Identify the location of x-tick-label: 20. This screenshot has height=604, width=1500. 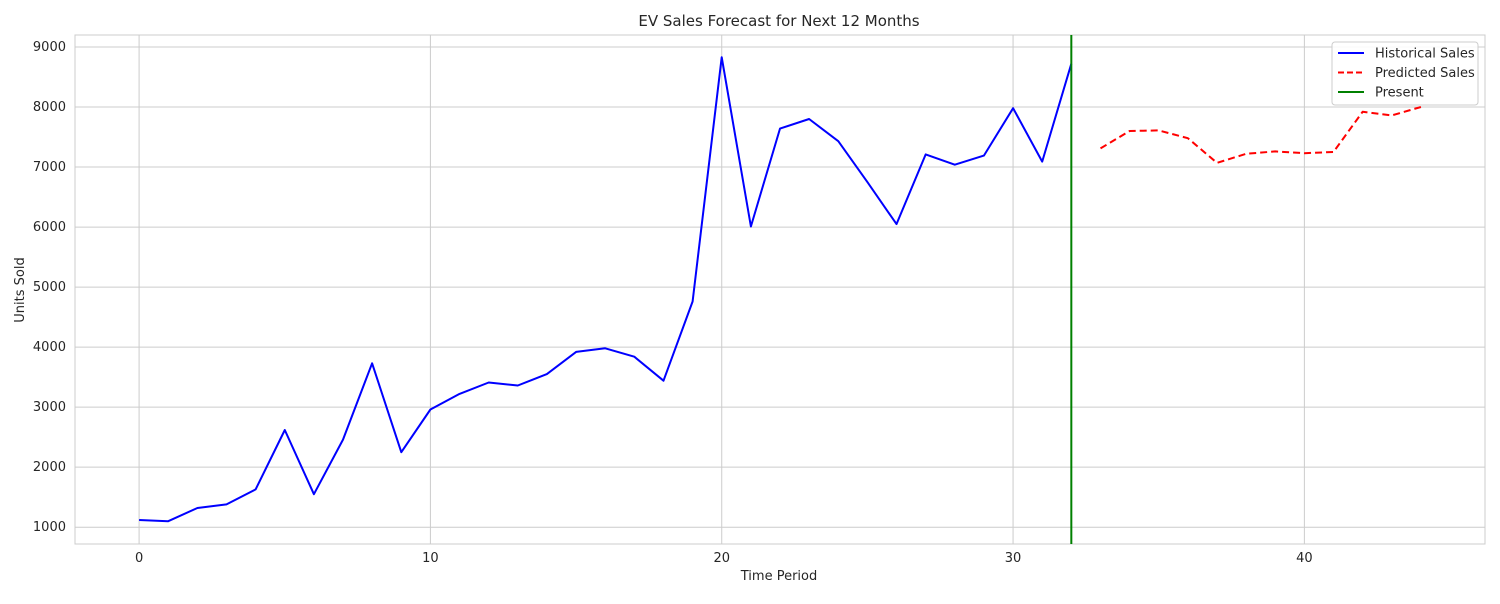
(721, 558).